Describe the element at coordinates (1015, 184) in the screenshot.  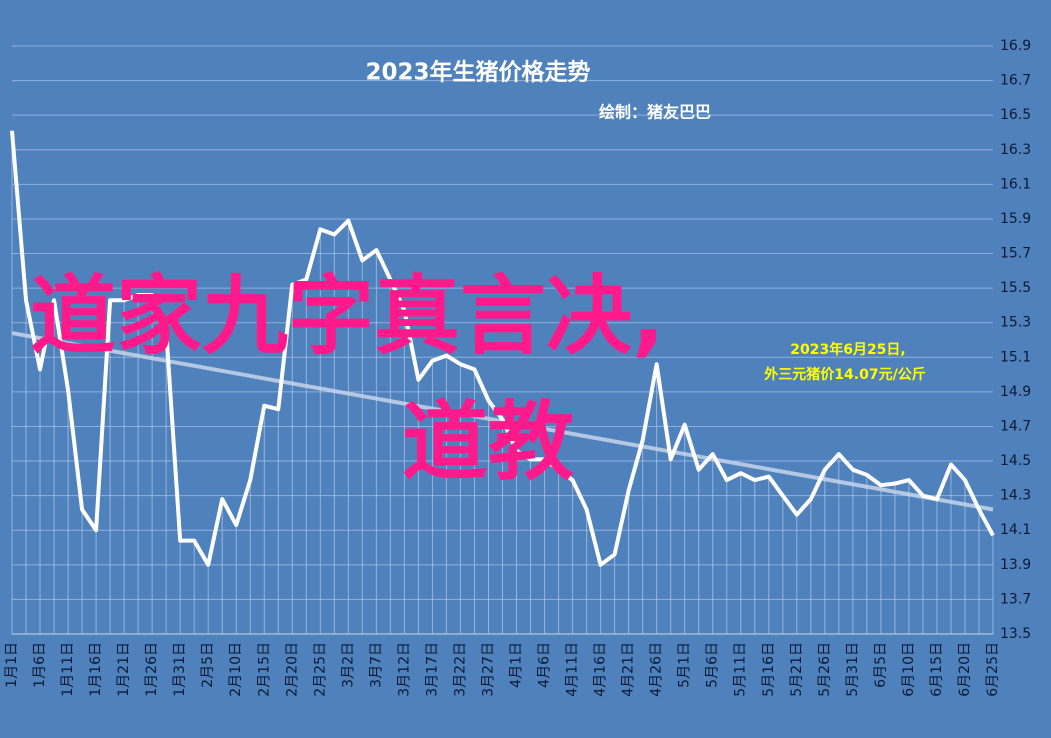
I see `y-tick-label: 16.1` at that location.